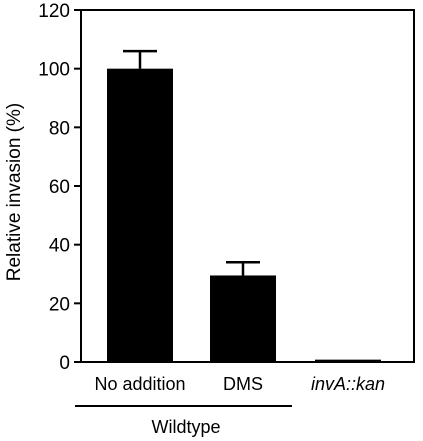  What do you see at coordinates (54, 70) in the screenshot?
I see `y-tick-label: 100` at bounding box center [54, 70].